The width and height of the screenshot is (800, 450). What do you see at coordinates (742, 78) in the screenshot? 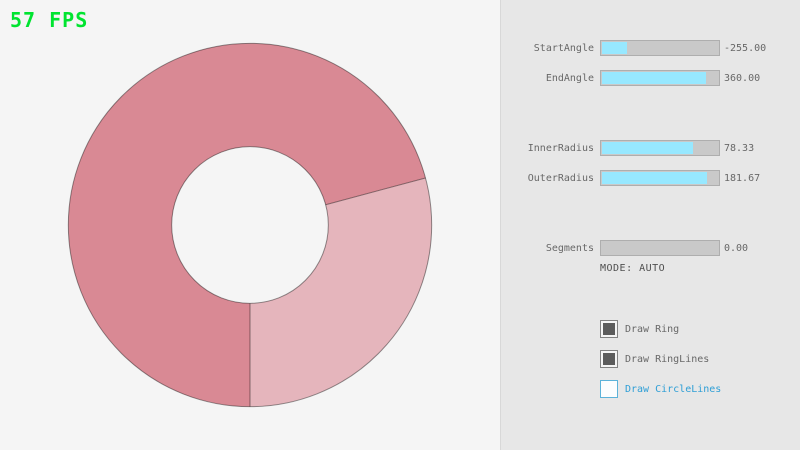
I see `slider-value-endangle: 360.00` at bounding box center [742, 78].